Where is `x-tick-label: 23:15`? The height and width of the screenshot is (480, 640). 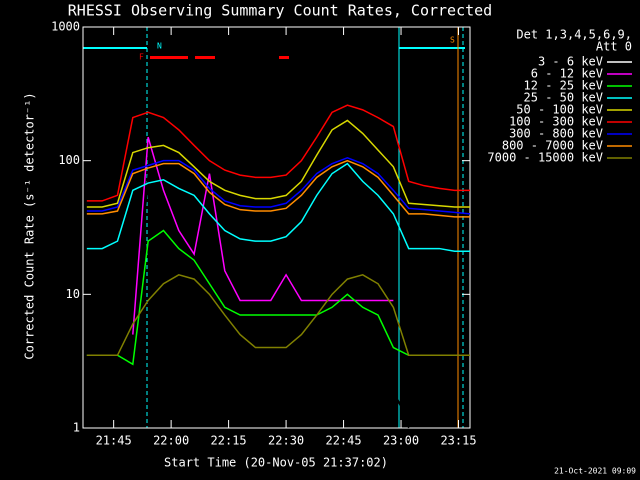 x-tick-label: 23:15 is located at coordinates (458, 441).